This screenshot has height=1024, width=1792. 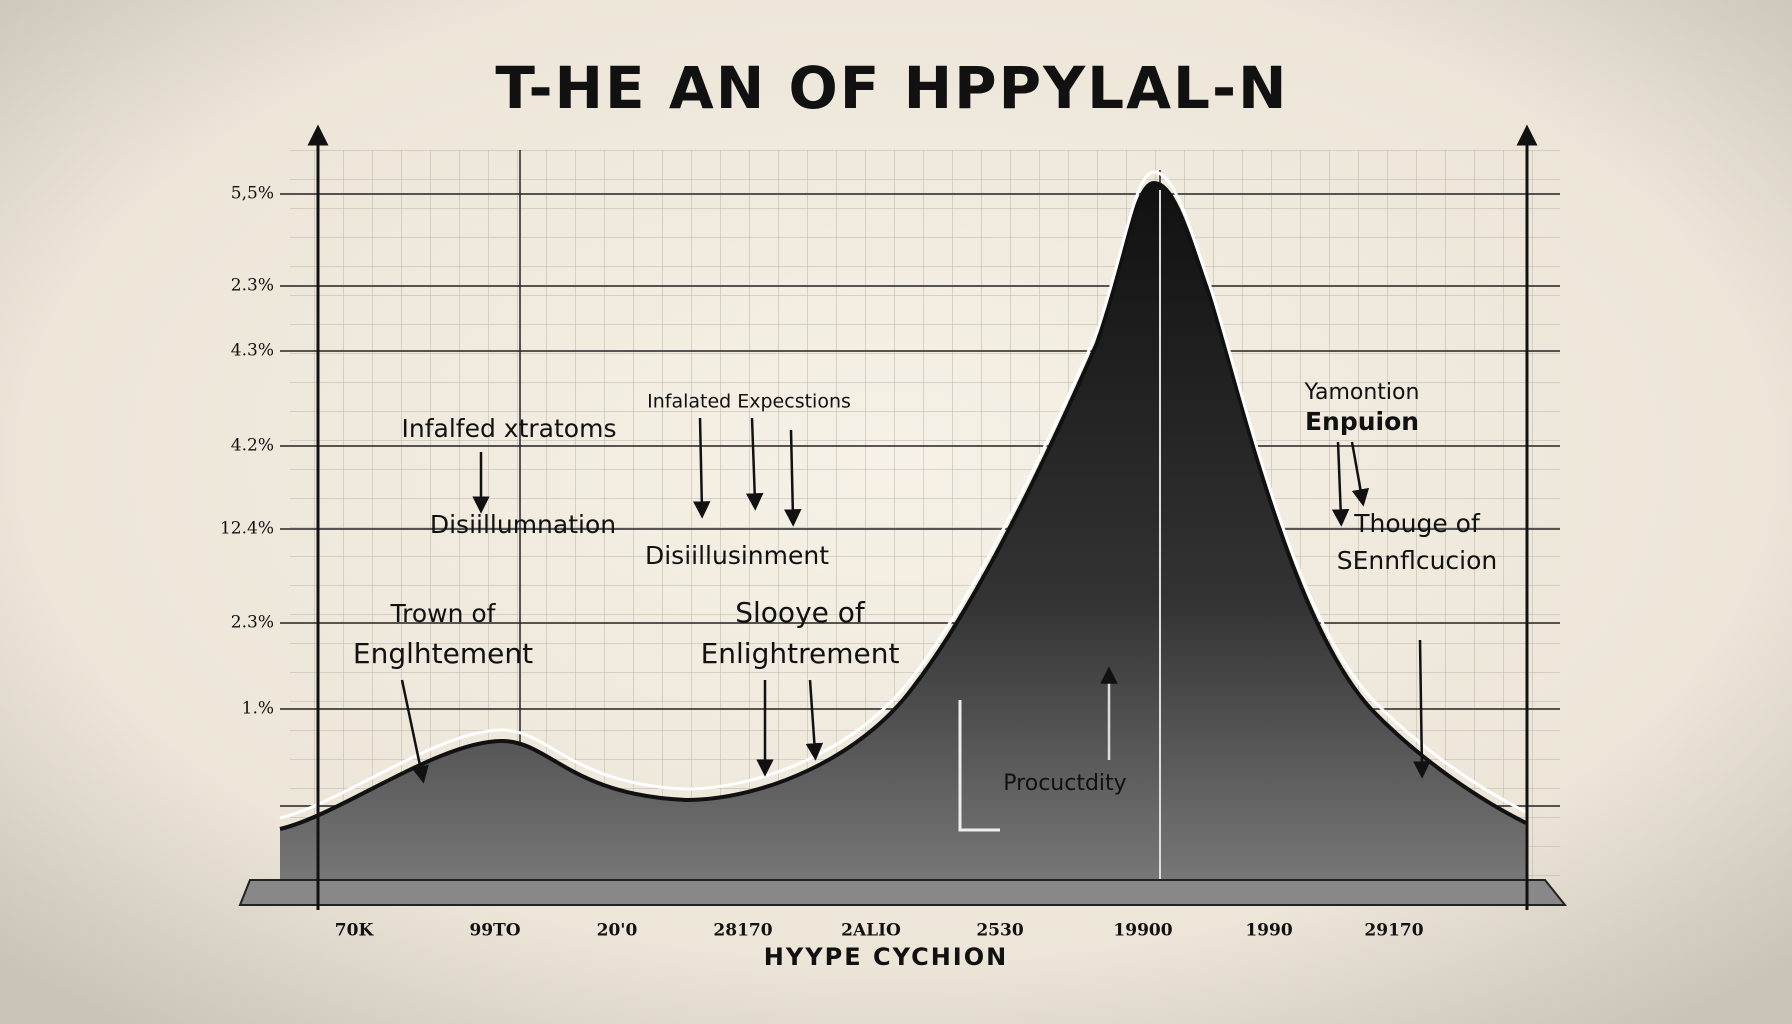 What do you see at coordinates (979, 766) in the screenshot?
I see `bracket` at bounding box center [979, 766].